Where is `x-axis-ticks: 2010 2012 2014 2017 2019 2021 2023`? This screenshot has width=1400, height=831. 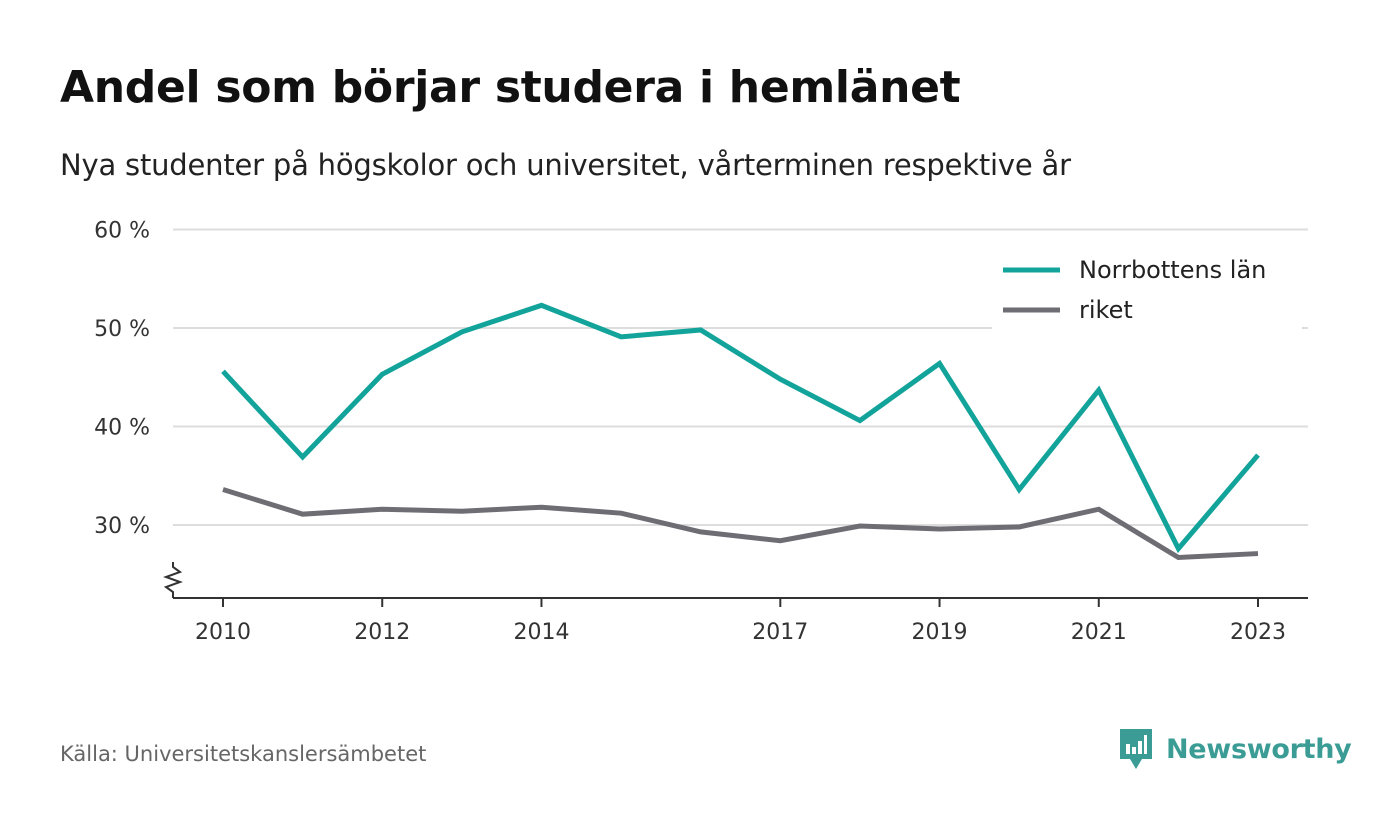
x-axis-ticks: 2010 2012 2014 2017 2019 2021 2023 is located at coordinates (740, 621).